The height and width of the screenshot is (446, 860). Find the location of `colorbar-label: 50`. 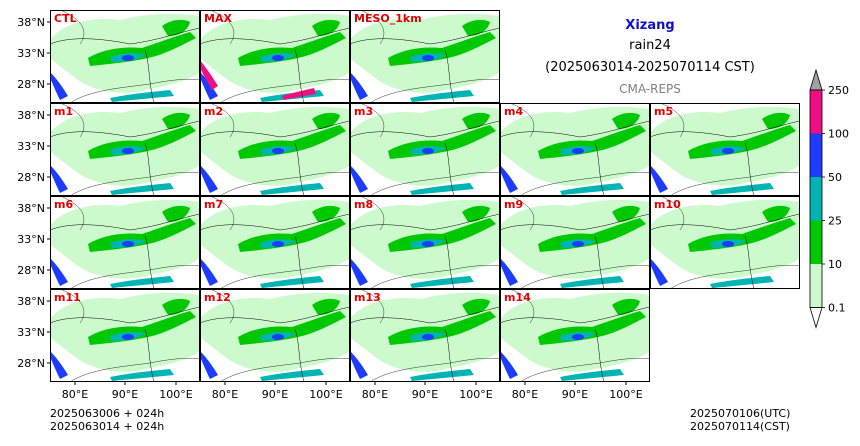

colorbar-label: 50 is located at coordinates (835, 177).